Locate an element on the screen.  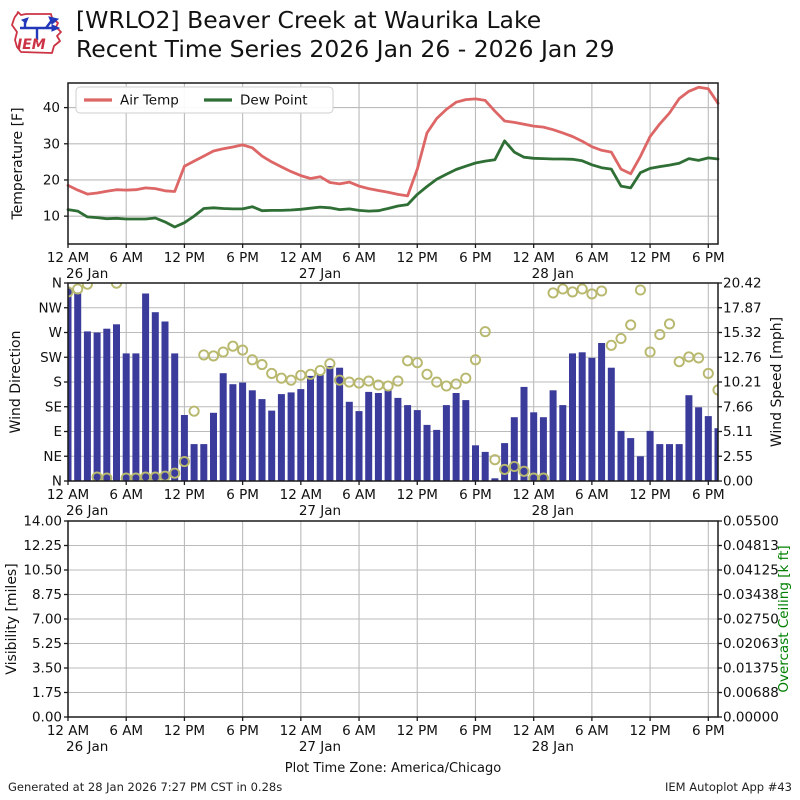
svg-text: Overcast Ceiling [k ft] is located at coordinates (784, 618).